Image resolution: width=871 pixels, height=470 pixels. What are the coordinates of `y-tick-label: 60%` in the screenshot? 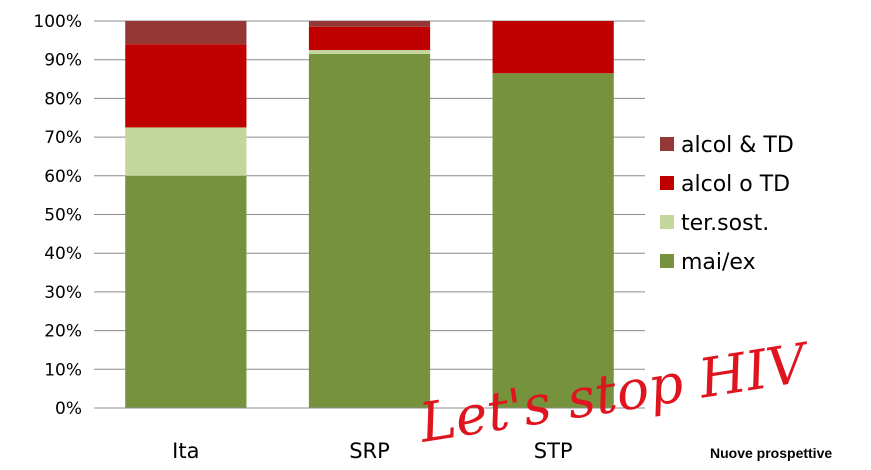 It's located at (63, 177).